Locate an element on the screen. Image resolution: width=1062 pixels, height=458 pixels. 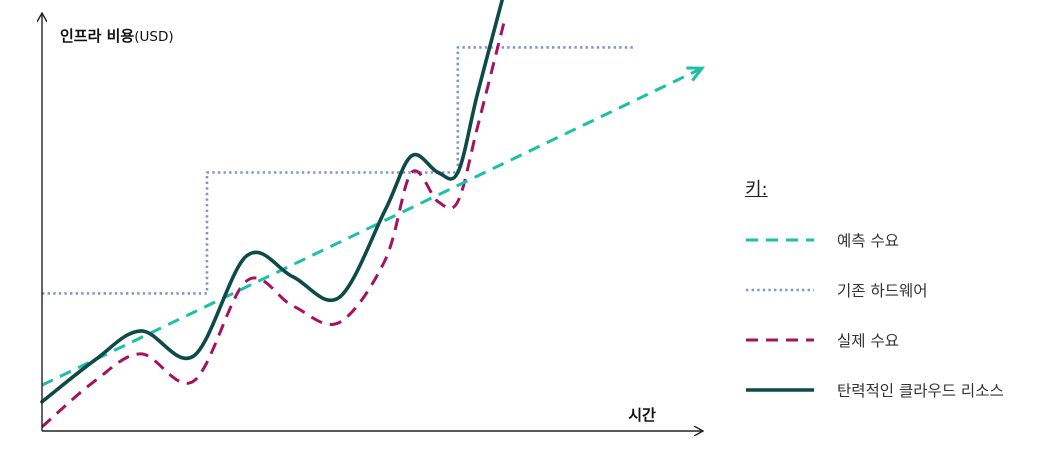
legend-item-existing-hardware: 기존 하드웨어 is located at coordinates (902, 290).